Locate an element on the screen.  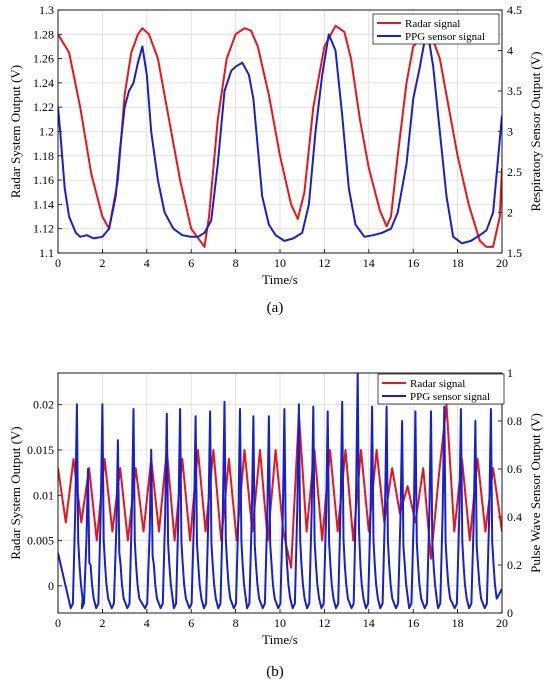
y-right-tick-label: 3 is located at coordinates (510, 132).